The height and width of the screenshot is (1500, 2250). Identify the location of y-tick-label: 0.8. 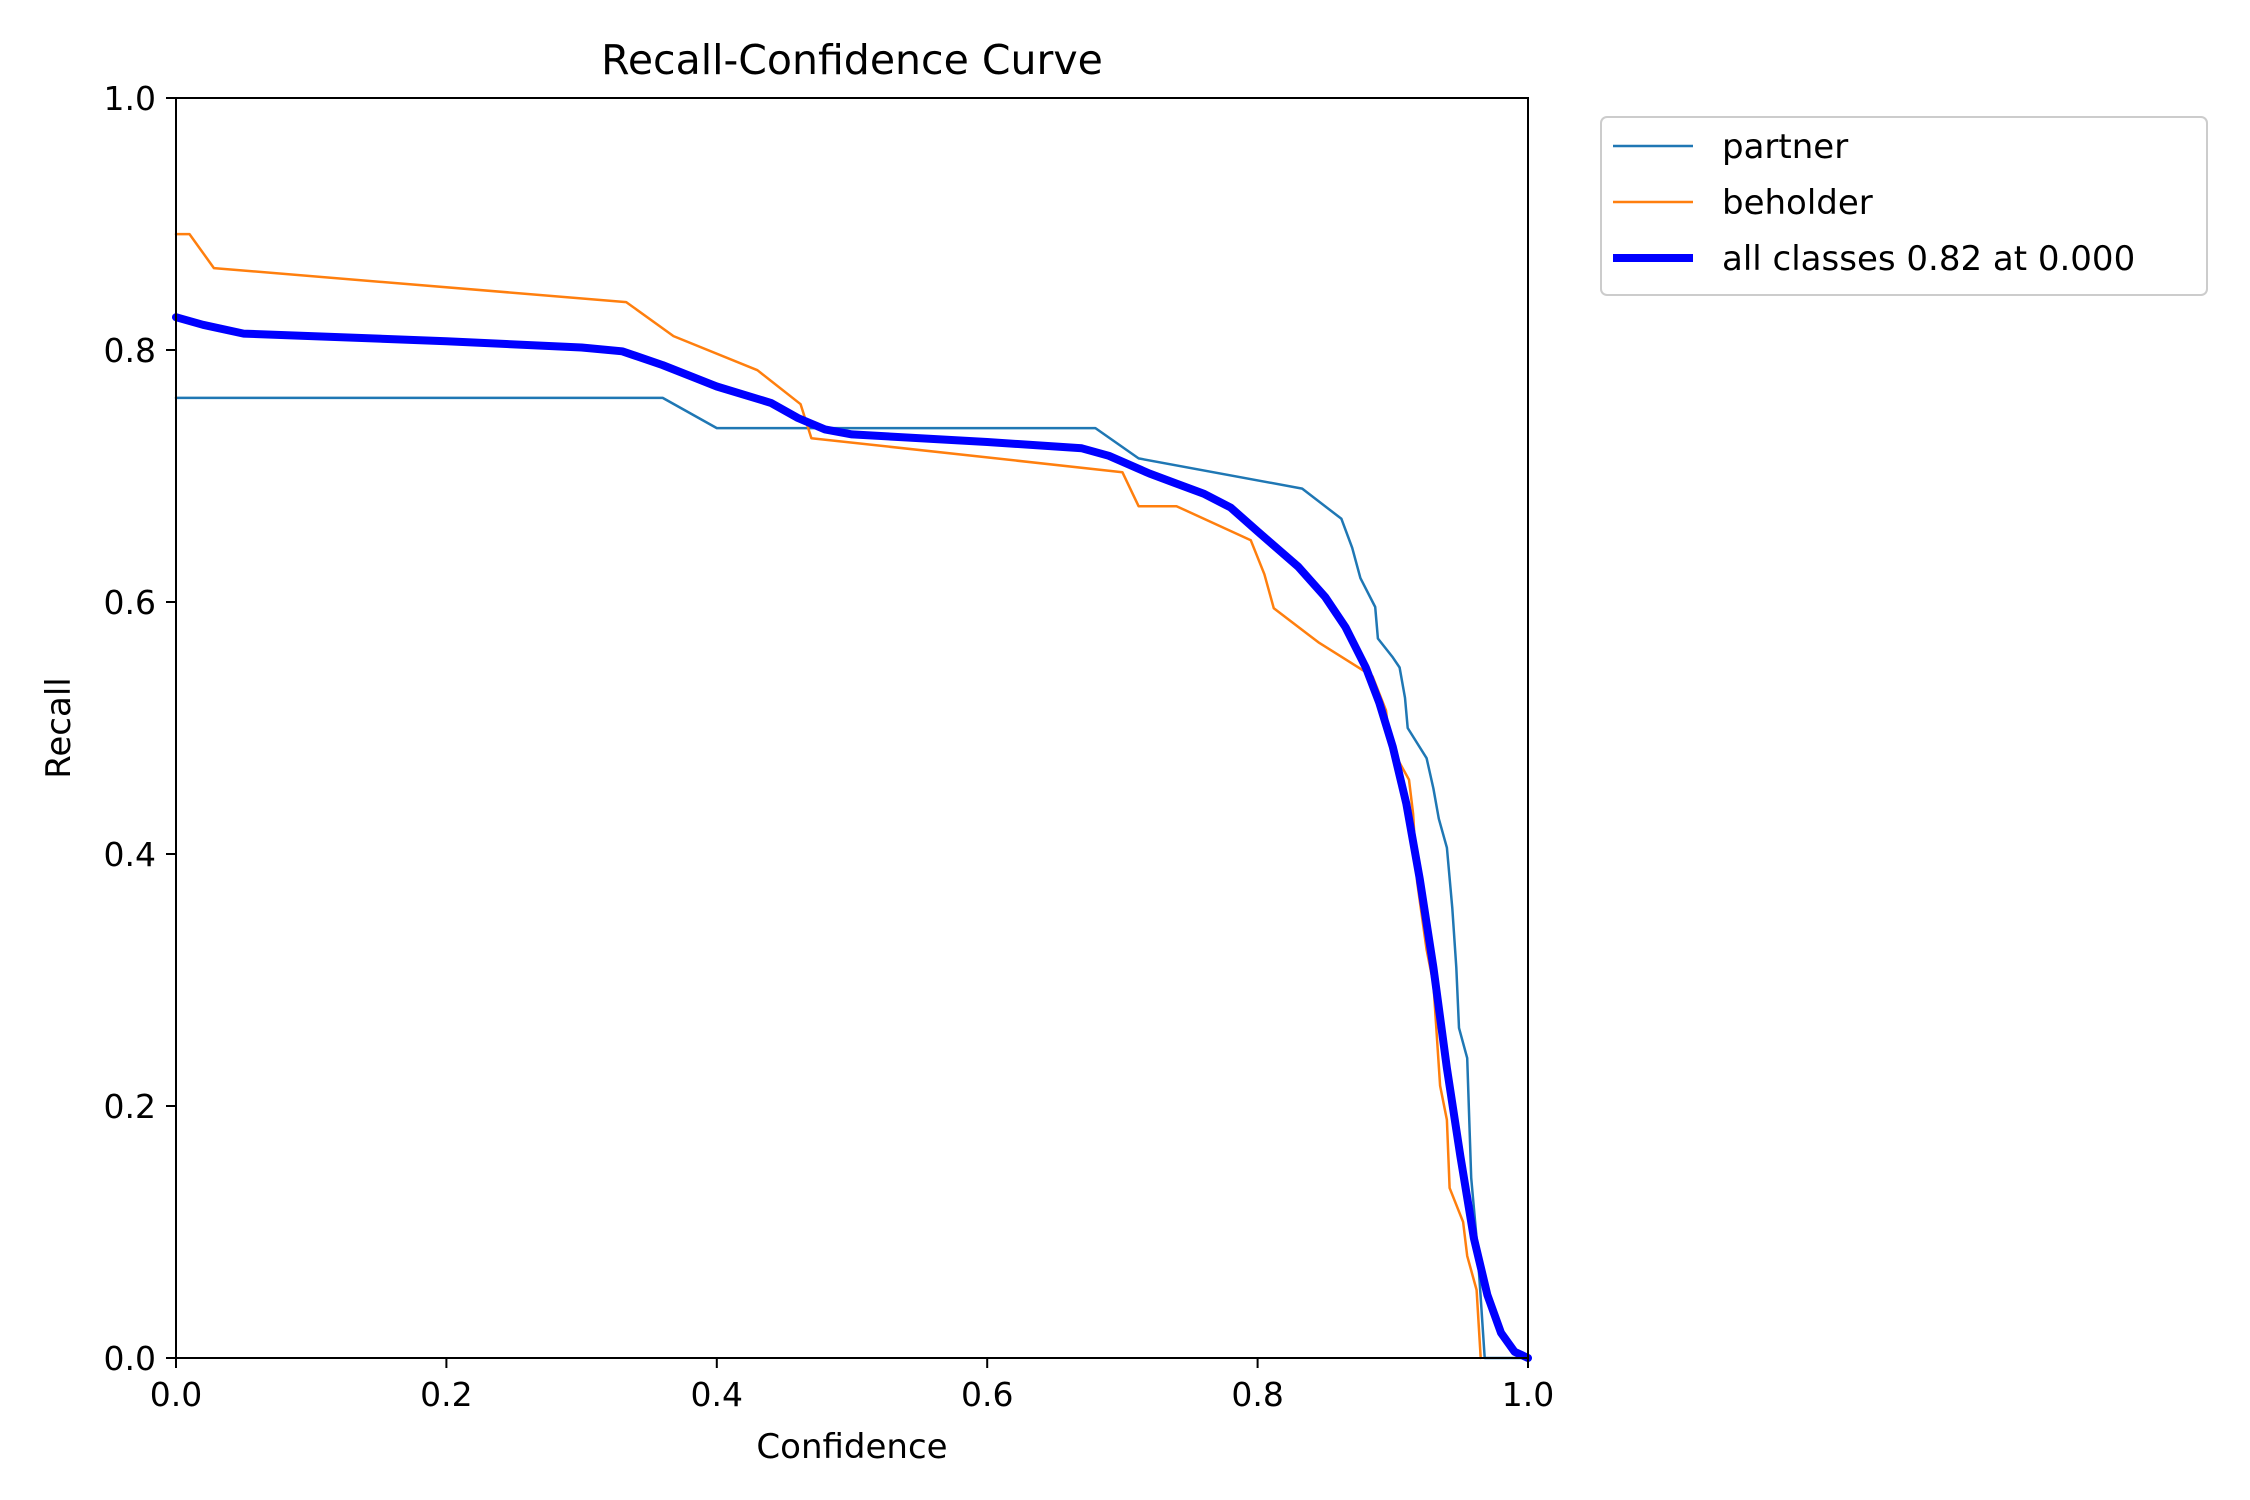
(130, 350).